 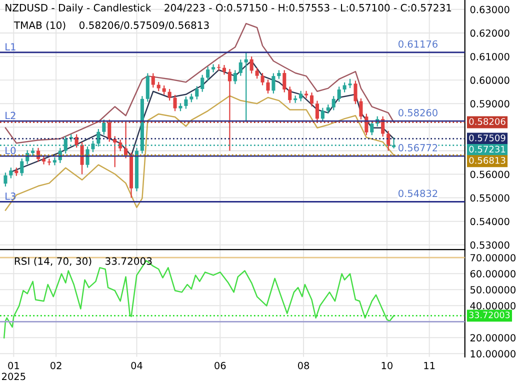 I want to click on ref-line-label: L2, so click(x=11, y=116).